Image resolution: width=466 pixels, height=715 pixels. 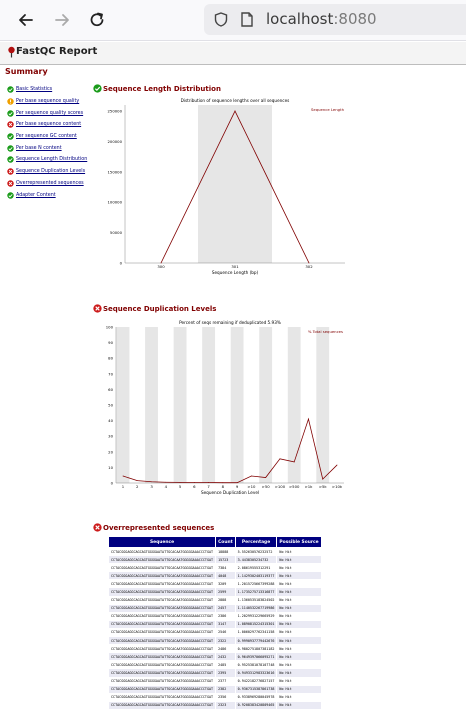 I want to click on table-cell: 2356, so click(x=225, y=697).